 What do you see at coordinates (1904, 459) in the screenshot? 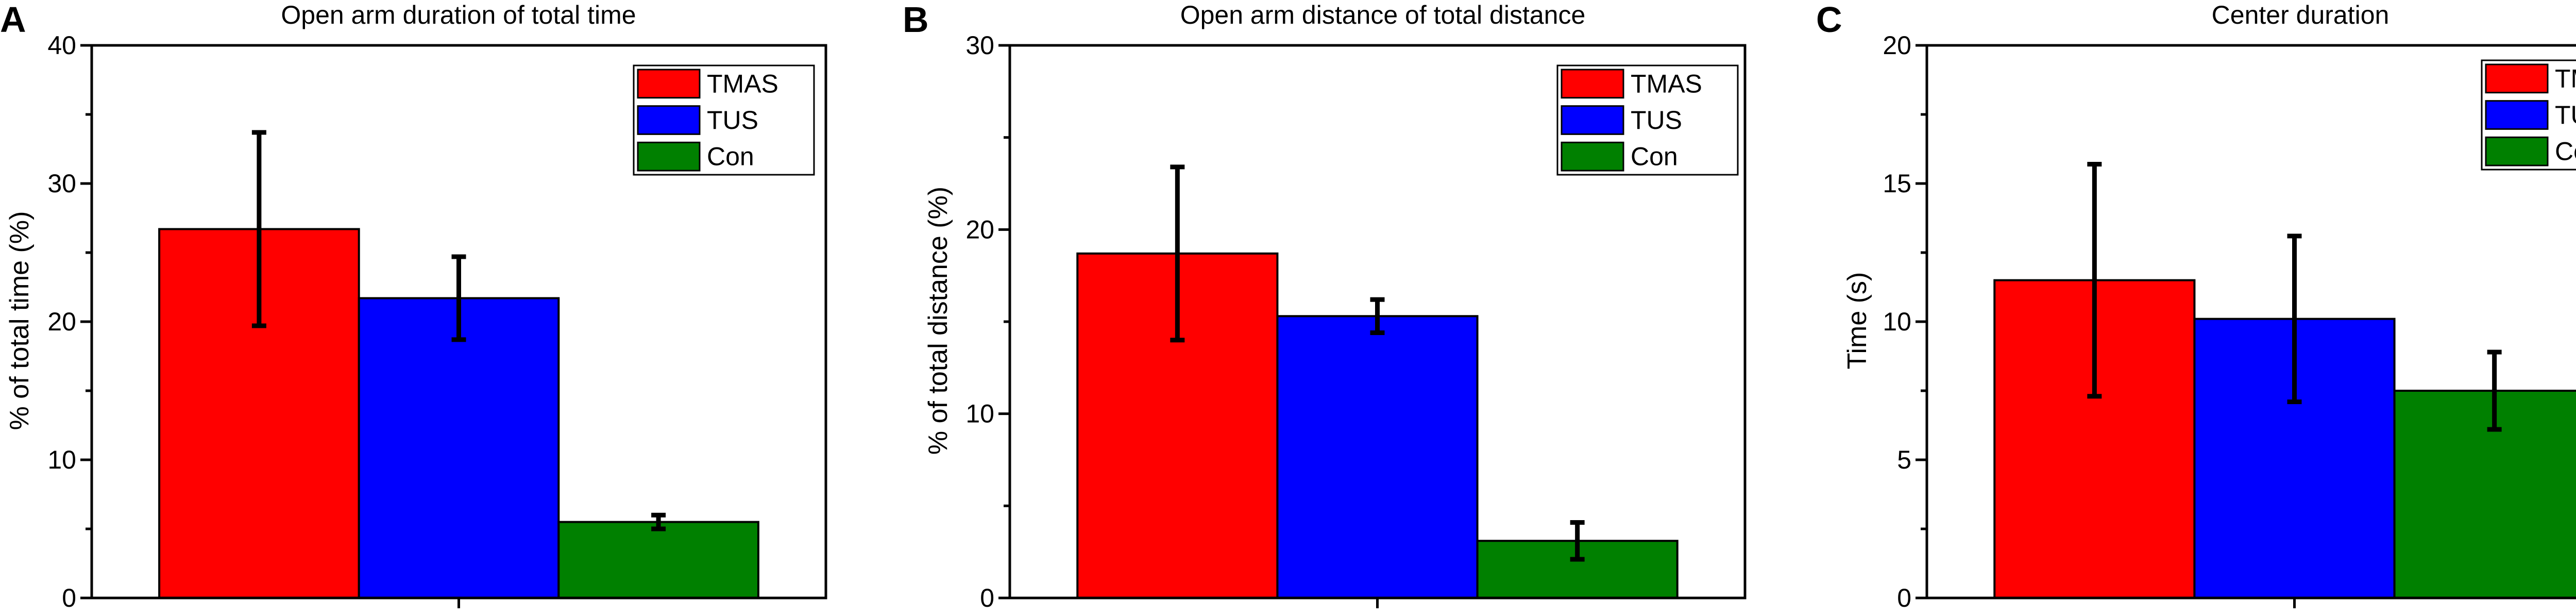
I see `y-tick-label: 5` at bounding box center [1904, 459].